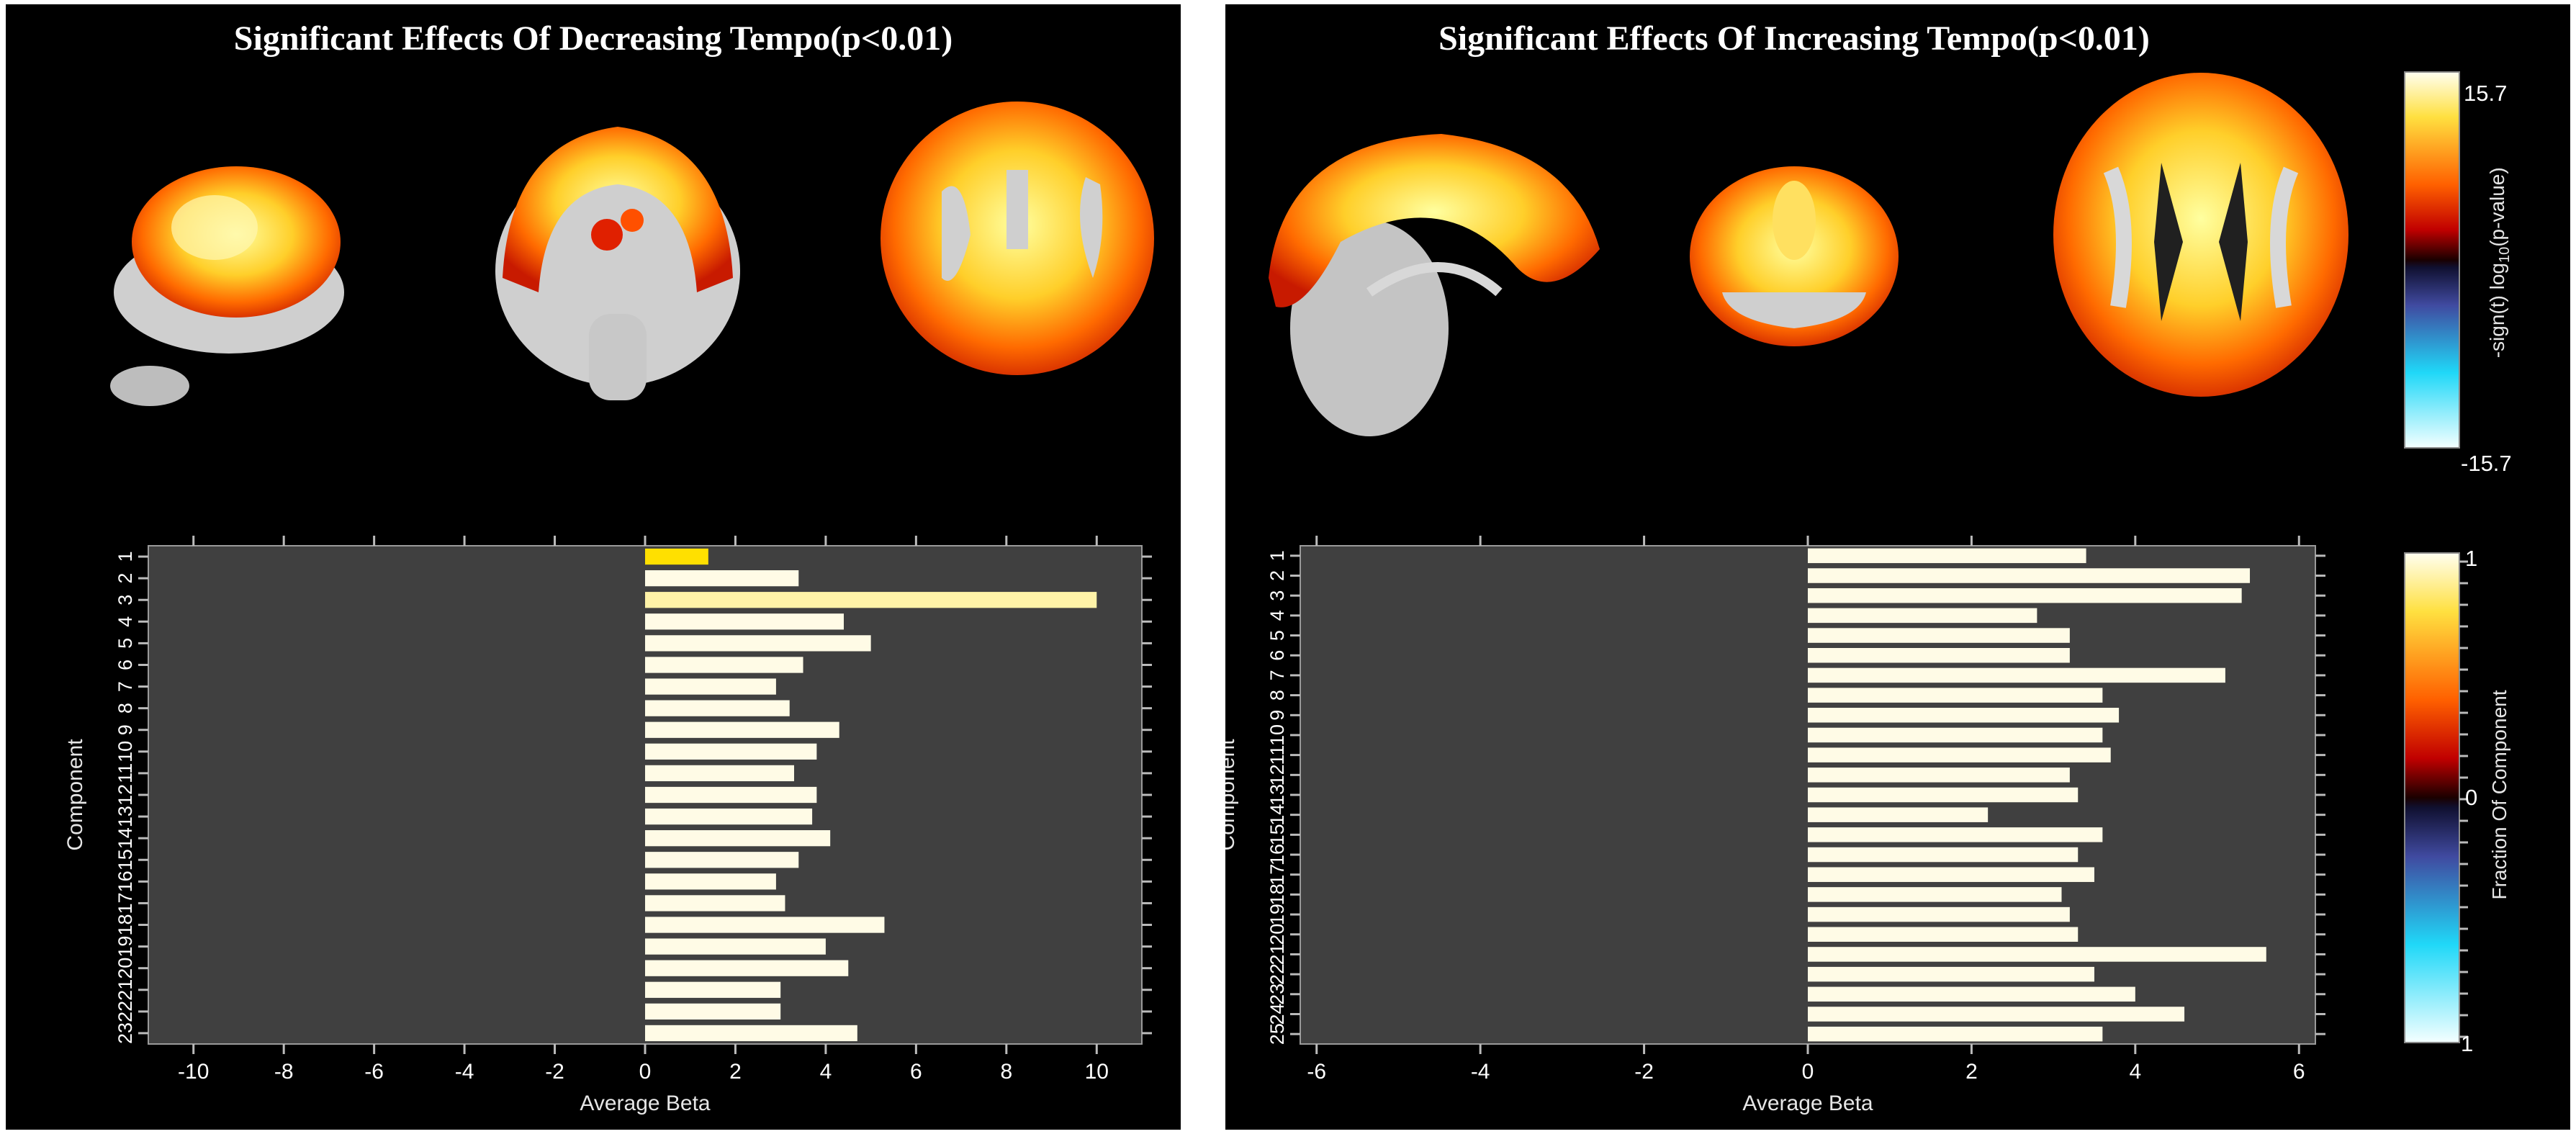 The image size is (2576, 1134). What do you see at coordinates (125, 903) in the screenshot?
I see `left-ytick-label-17: 17` at bounding box center [125, 903].